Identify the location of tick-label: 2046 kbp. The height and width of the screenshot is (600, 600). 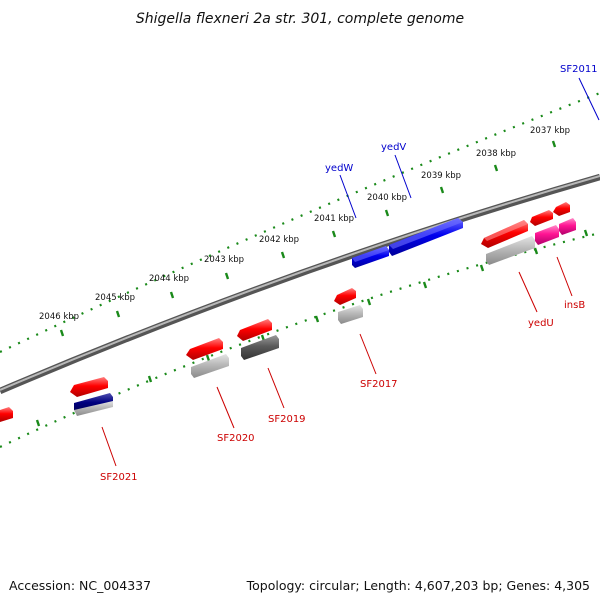
(59, 317).